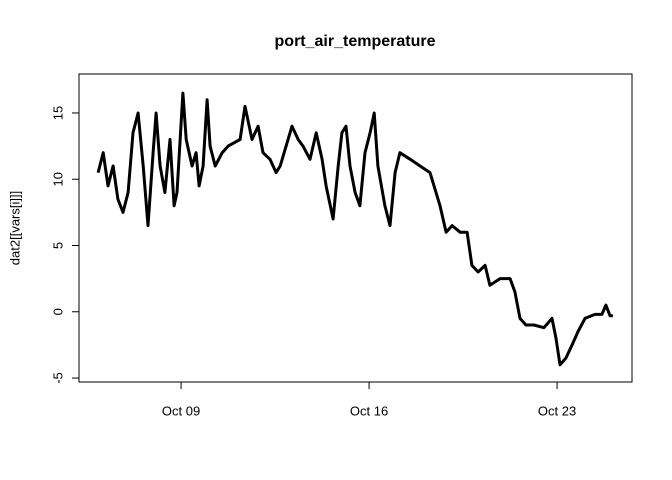 Image resolution: width=672 pixels, height=480 pixels. What do you see at coordinates (355, 41) in the screenshot?
I see `chart-title: port_air_temperature` at bounding box center [355, 41].